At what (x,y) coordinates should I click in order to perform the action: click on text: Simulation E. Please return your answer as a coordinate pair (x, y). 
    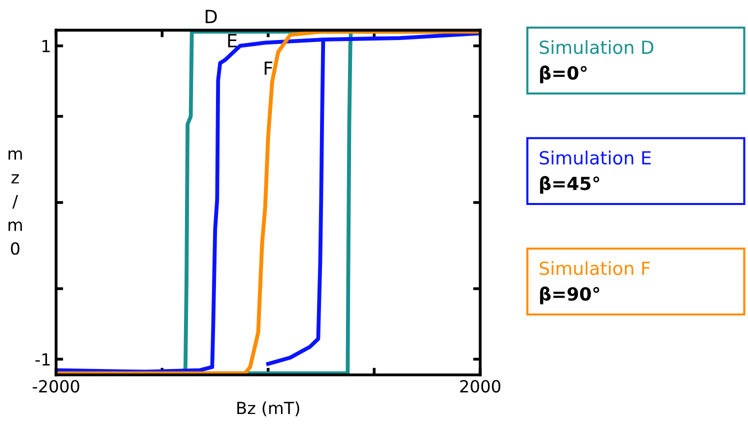
    Looking at the image, I should click on (595, 157).